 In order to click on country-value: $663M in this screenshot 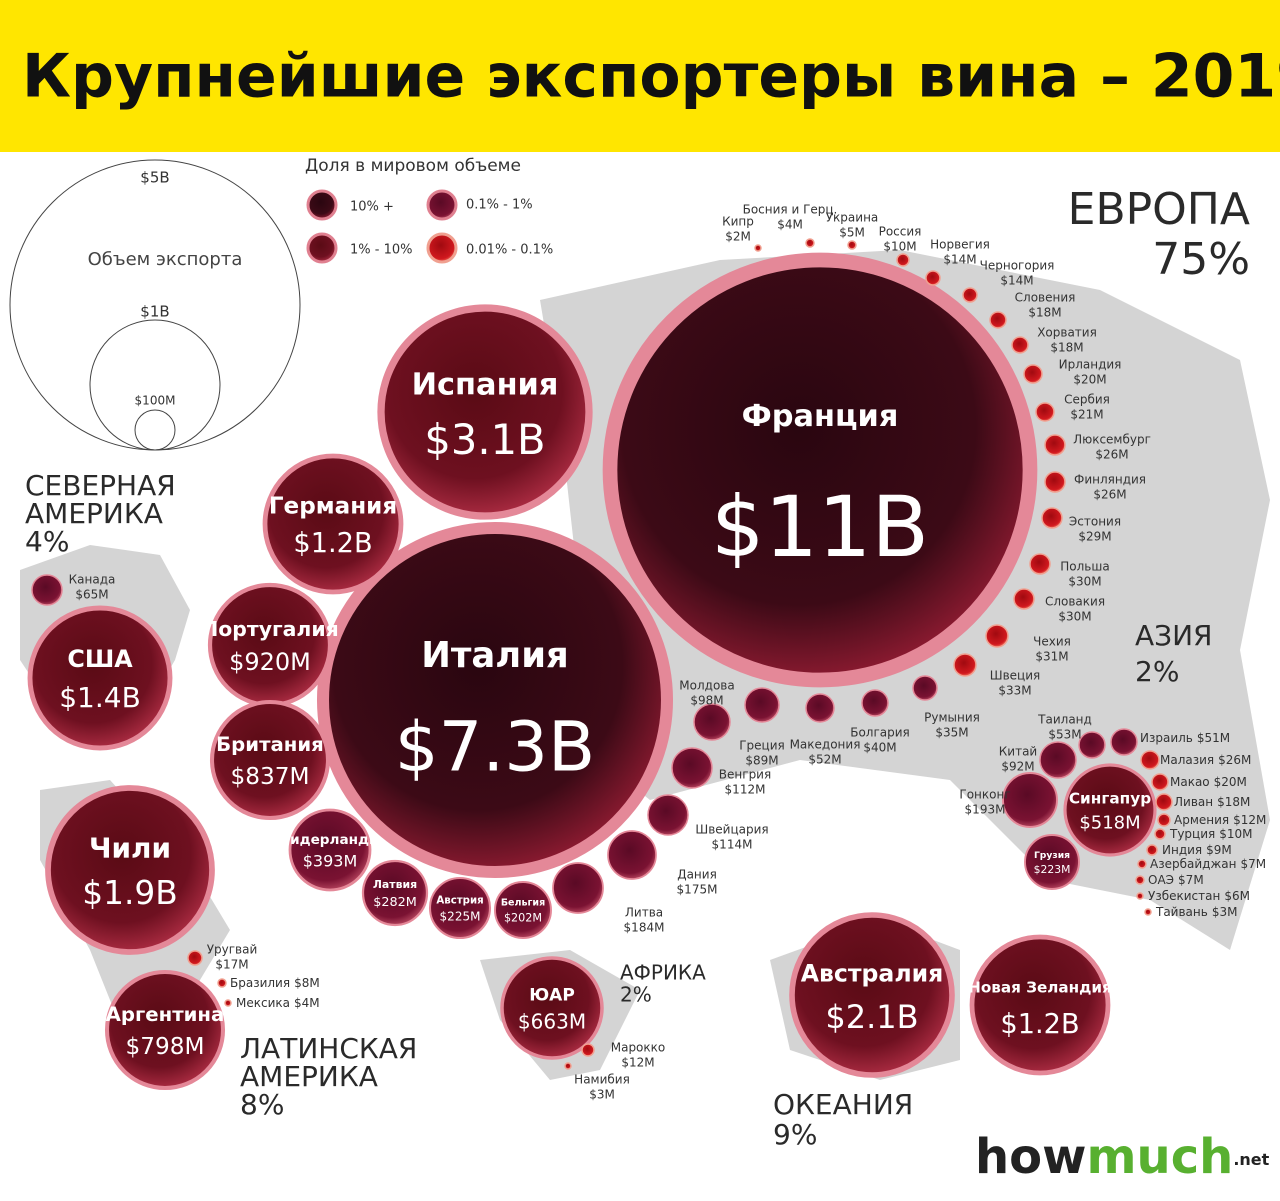, I will do `click(552, 1022)`.